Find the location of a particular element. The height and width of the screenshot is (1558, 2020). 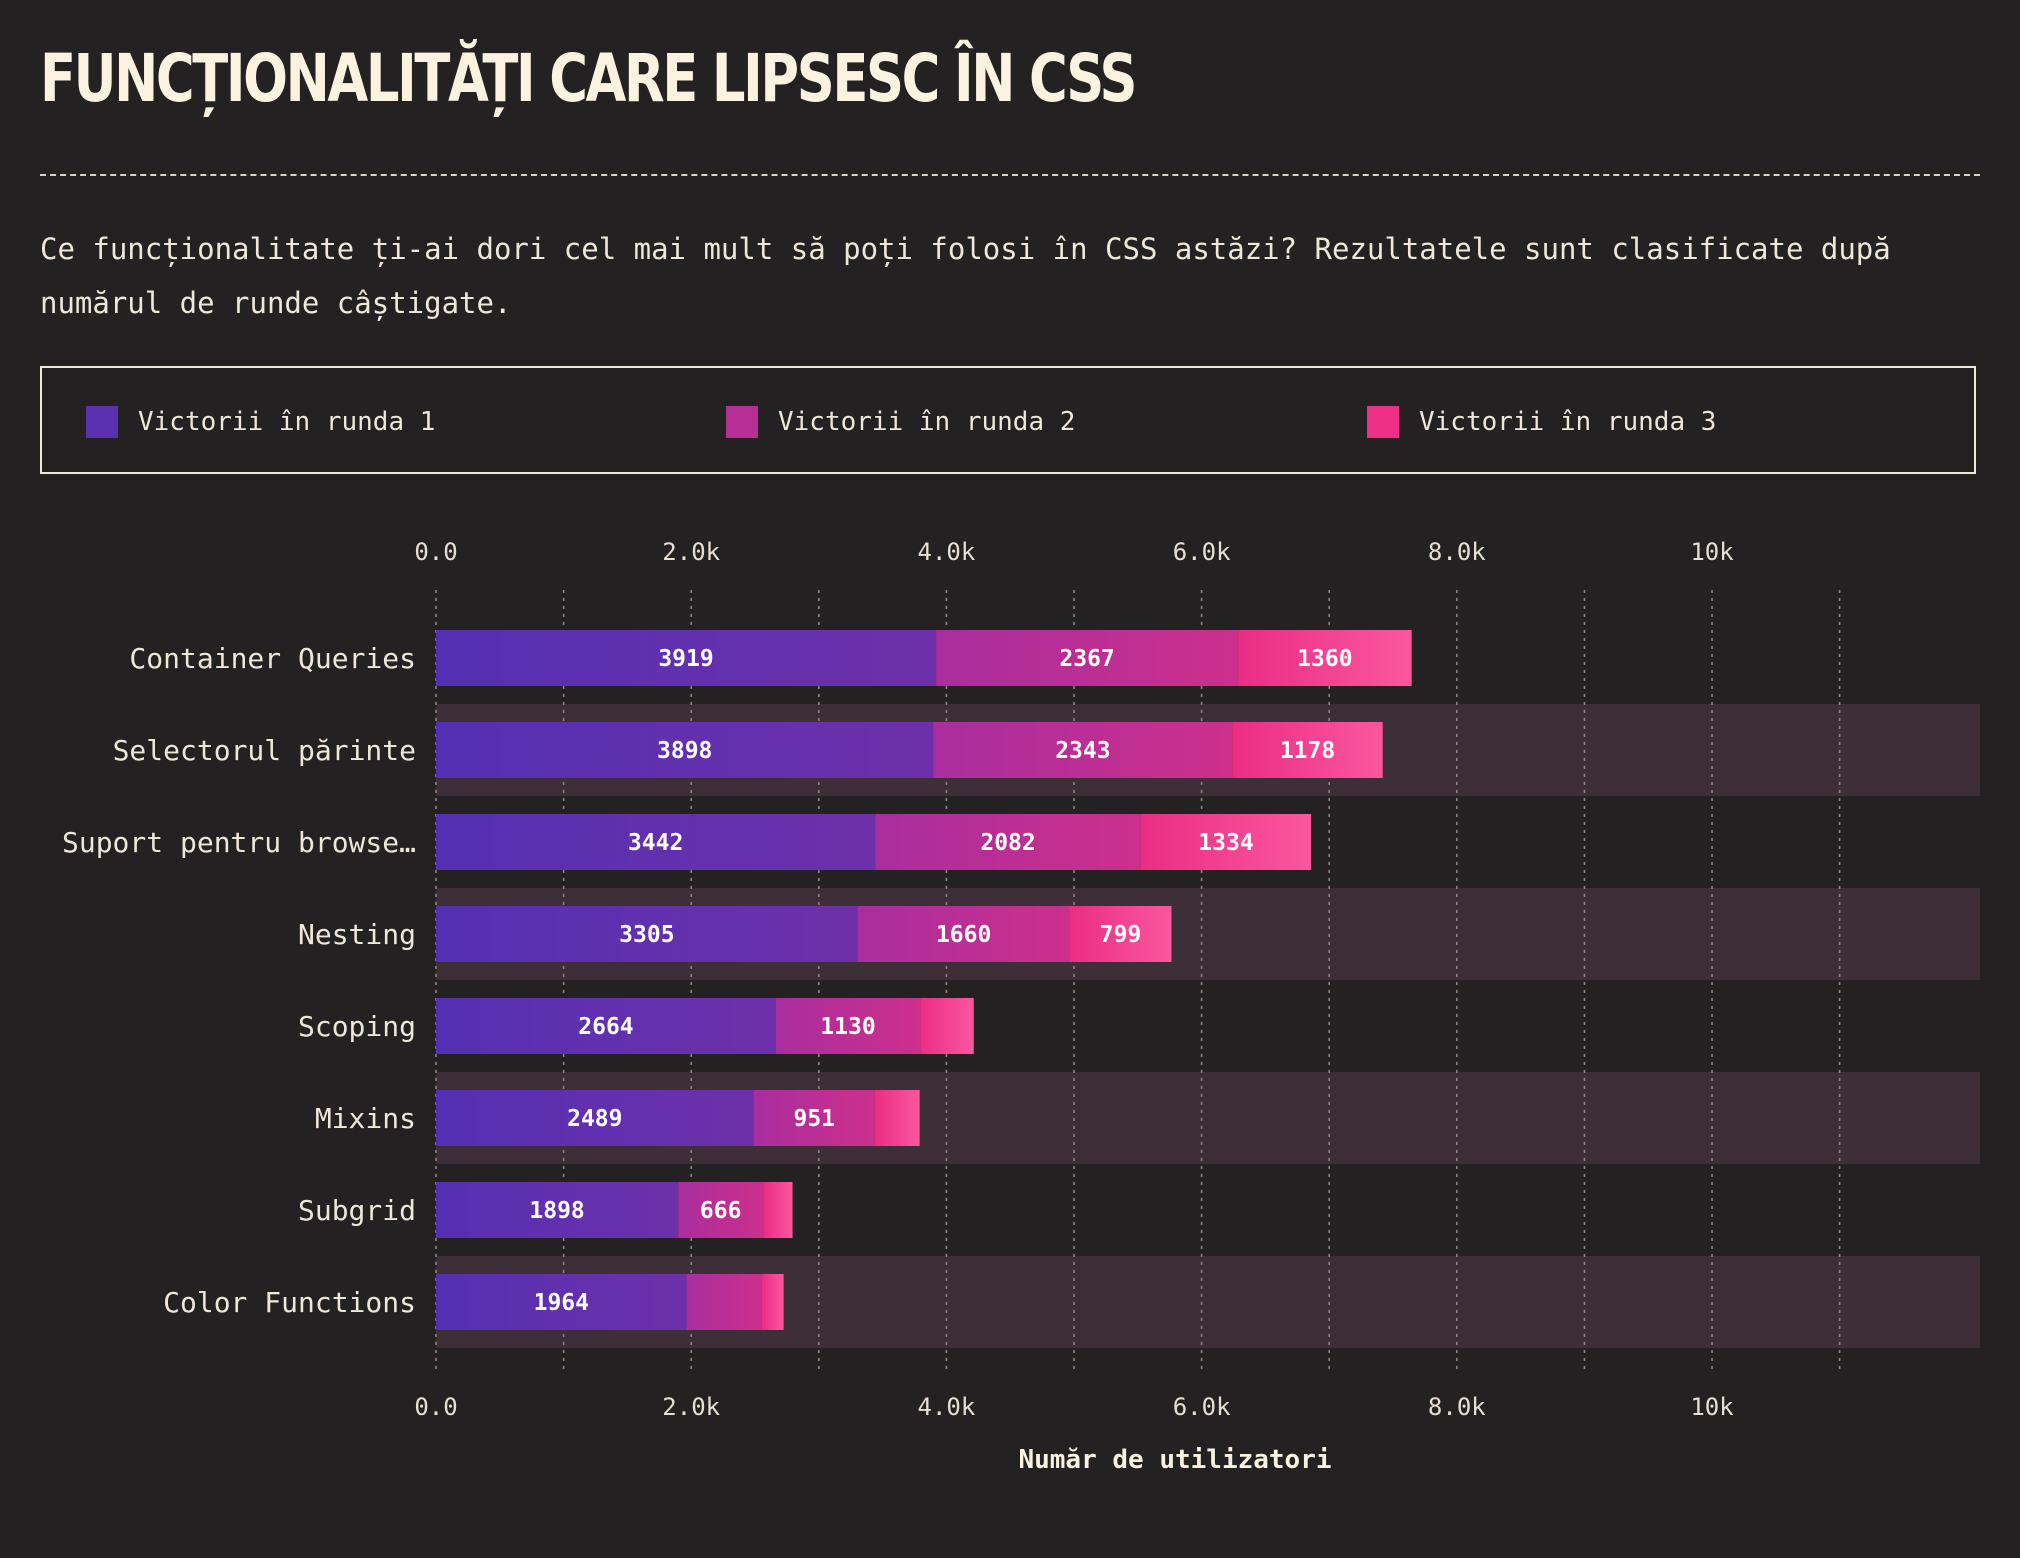

x-tick-label-bottom: 2.0k is located at coordinates (691, 1407).